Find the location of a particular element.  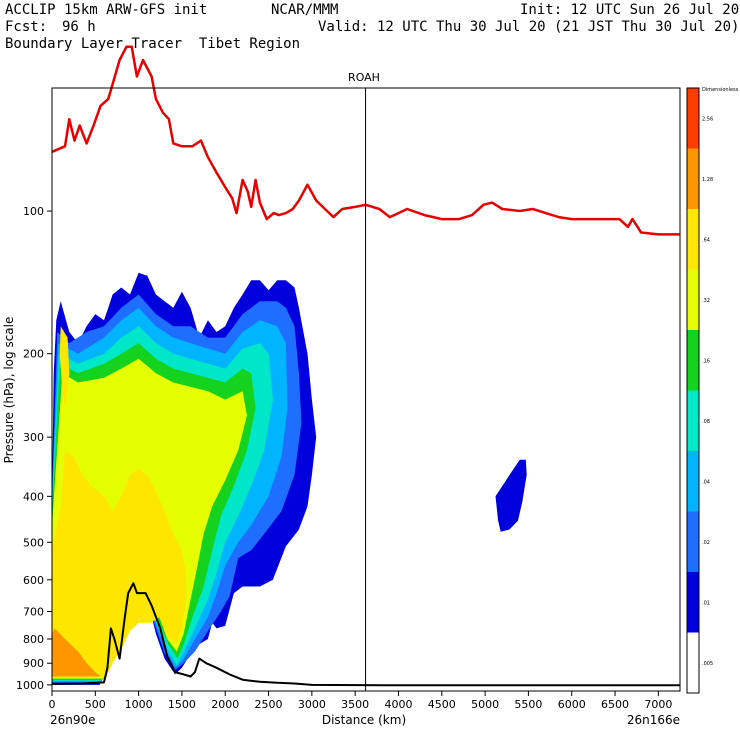

colorbar-level-label: .04 is located at coordinates (706, 482).